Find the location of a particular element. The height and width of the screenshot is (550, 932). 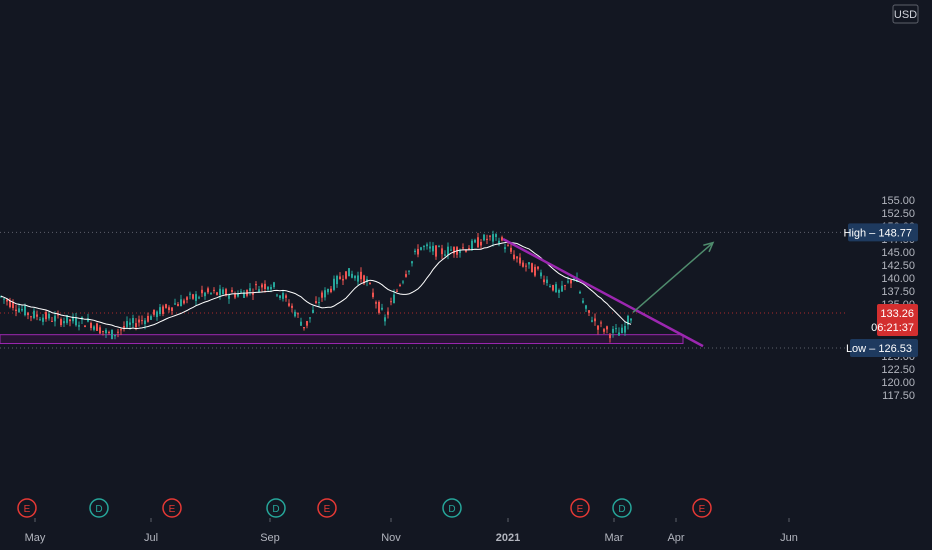

price-tick-label: 137.50 is located at coordinates (898, 292).